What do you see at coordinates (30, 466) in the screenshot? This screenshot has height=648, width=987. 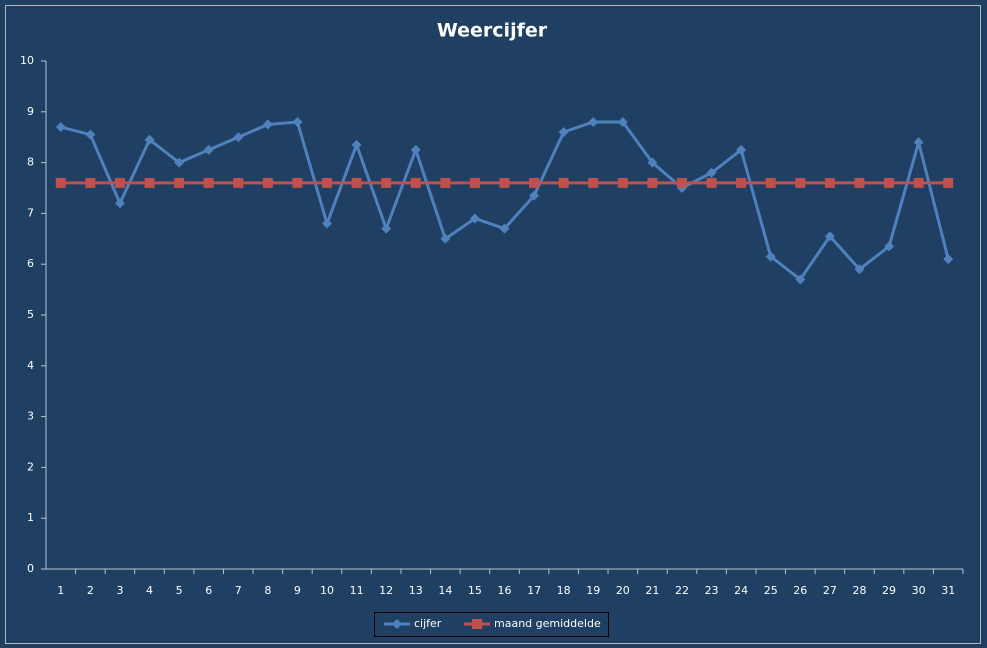 I see `y-tick-label: 2` at bounding box center [30, 466].